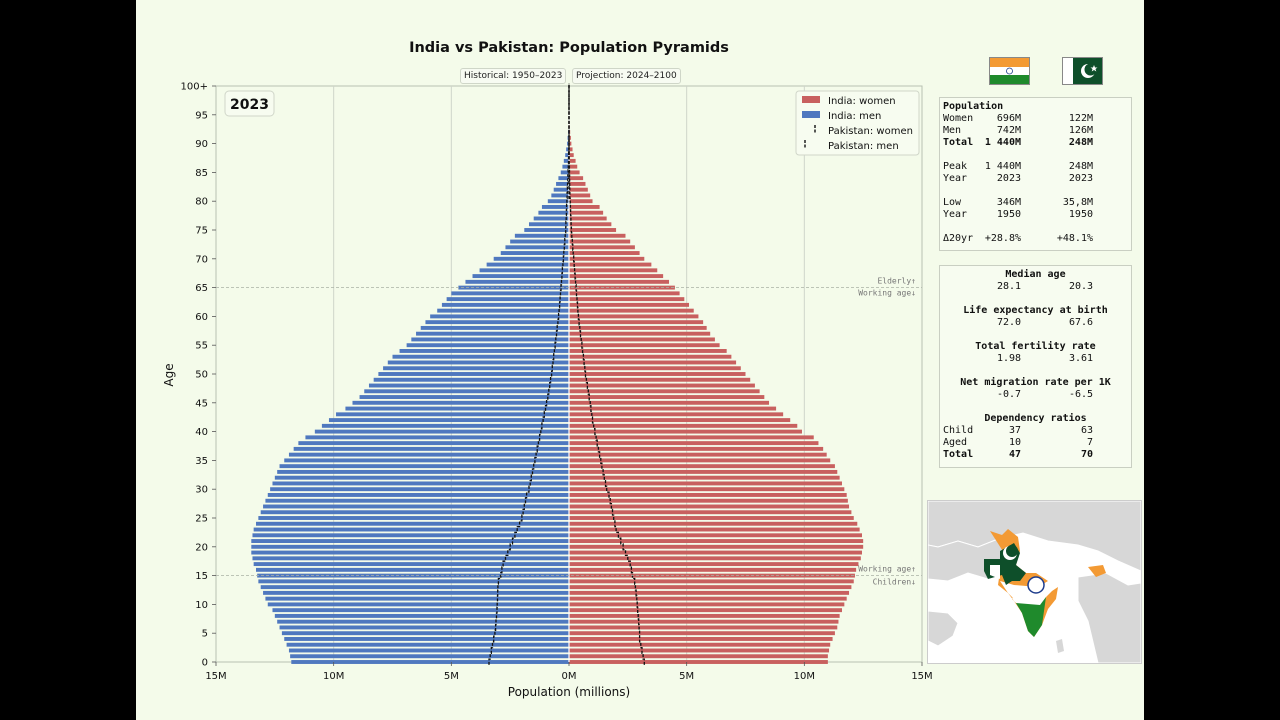  What do you see at coordinates (451, 676) in the screenshot?
I see `x-tick-label: 5M` at bounding box center [451, 676].